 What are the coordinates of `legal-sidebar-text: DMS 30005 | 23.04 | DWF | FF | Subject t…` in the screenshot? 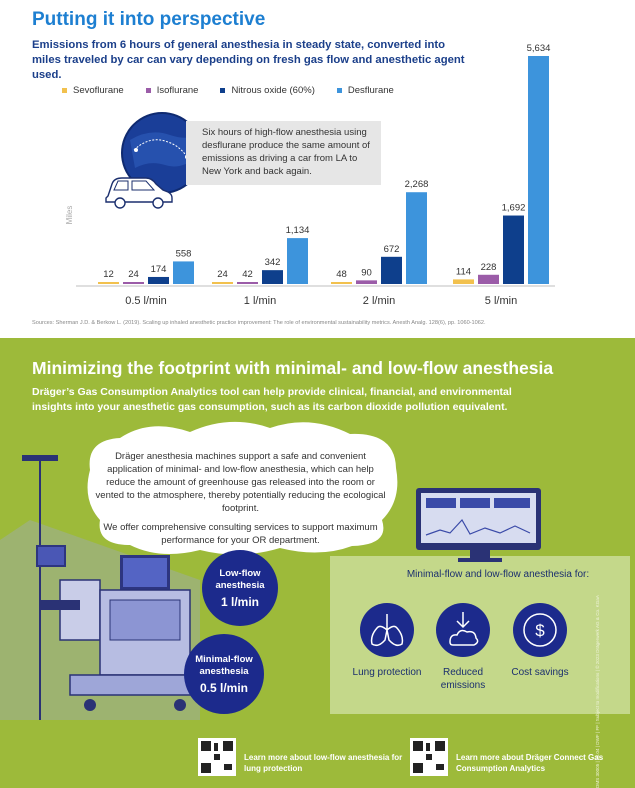 It's located at (597, 691).